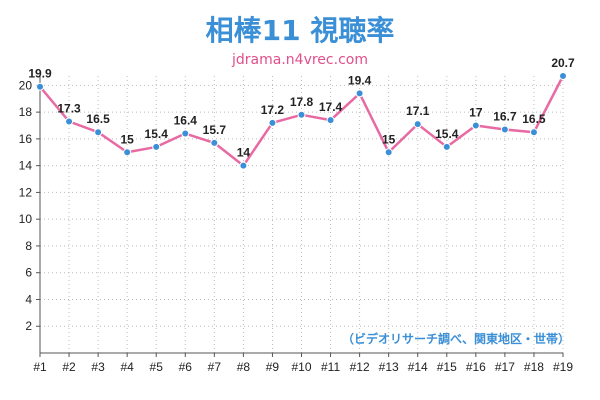  I want to click on source-note: （ビデオリサーチ調べ、関東地区・世帯）, so click(456, 338).